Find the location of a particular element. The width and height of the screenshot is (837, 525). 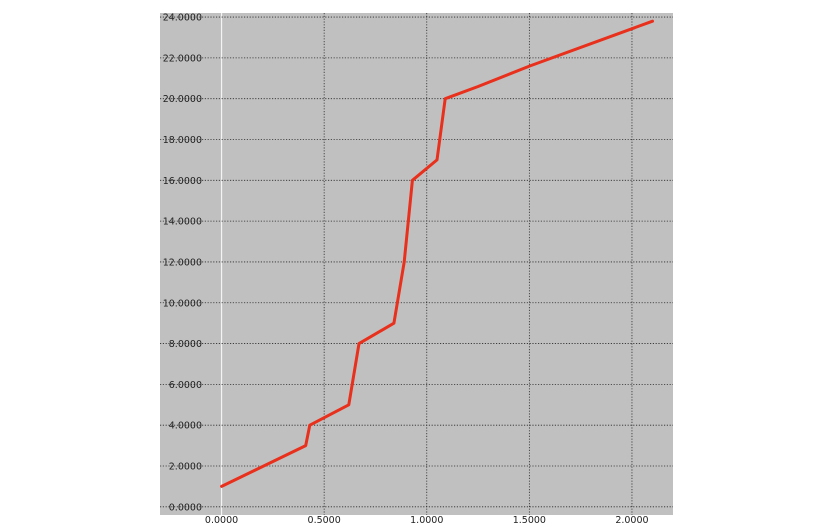

y-tick-label: 22.0000 is located at coordinates (182, 58).